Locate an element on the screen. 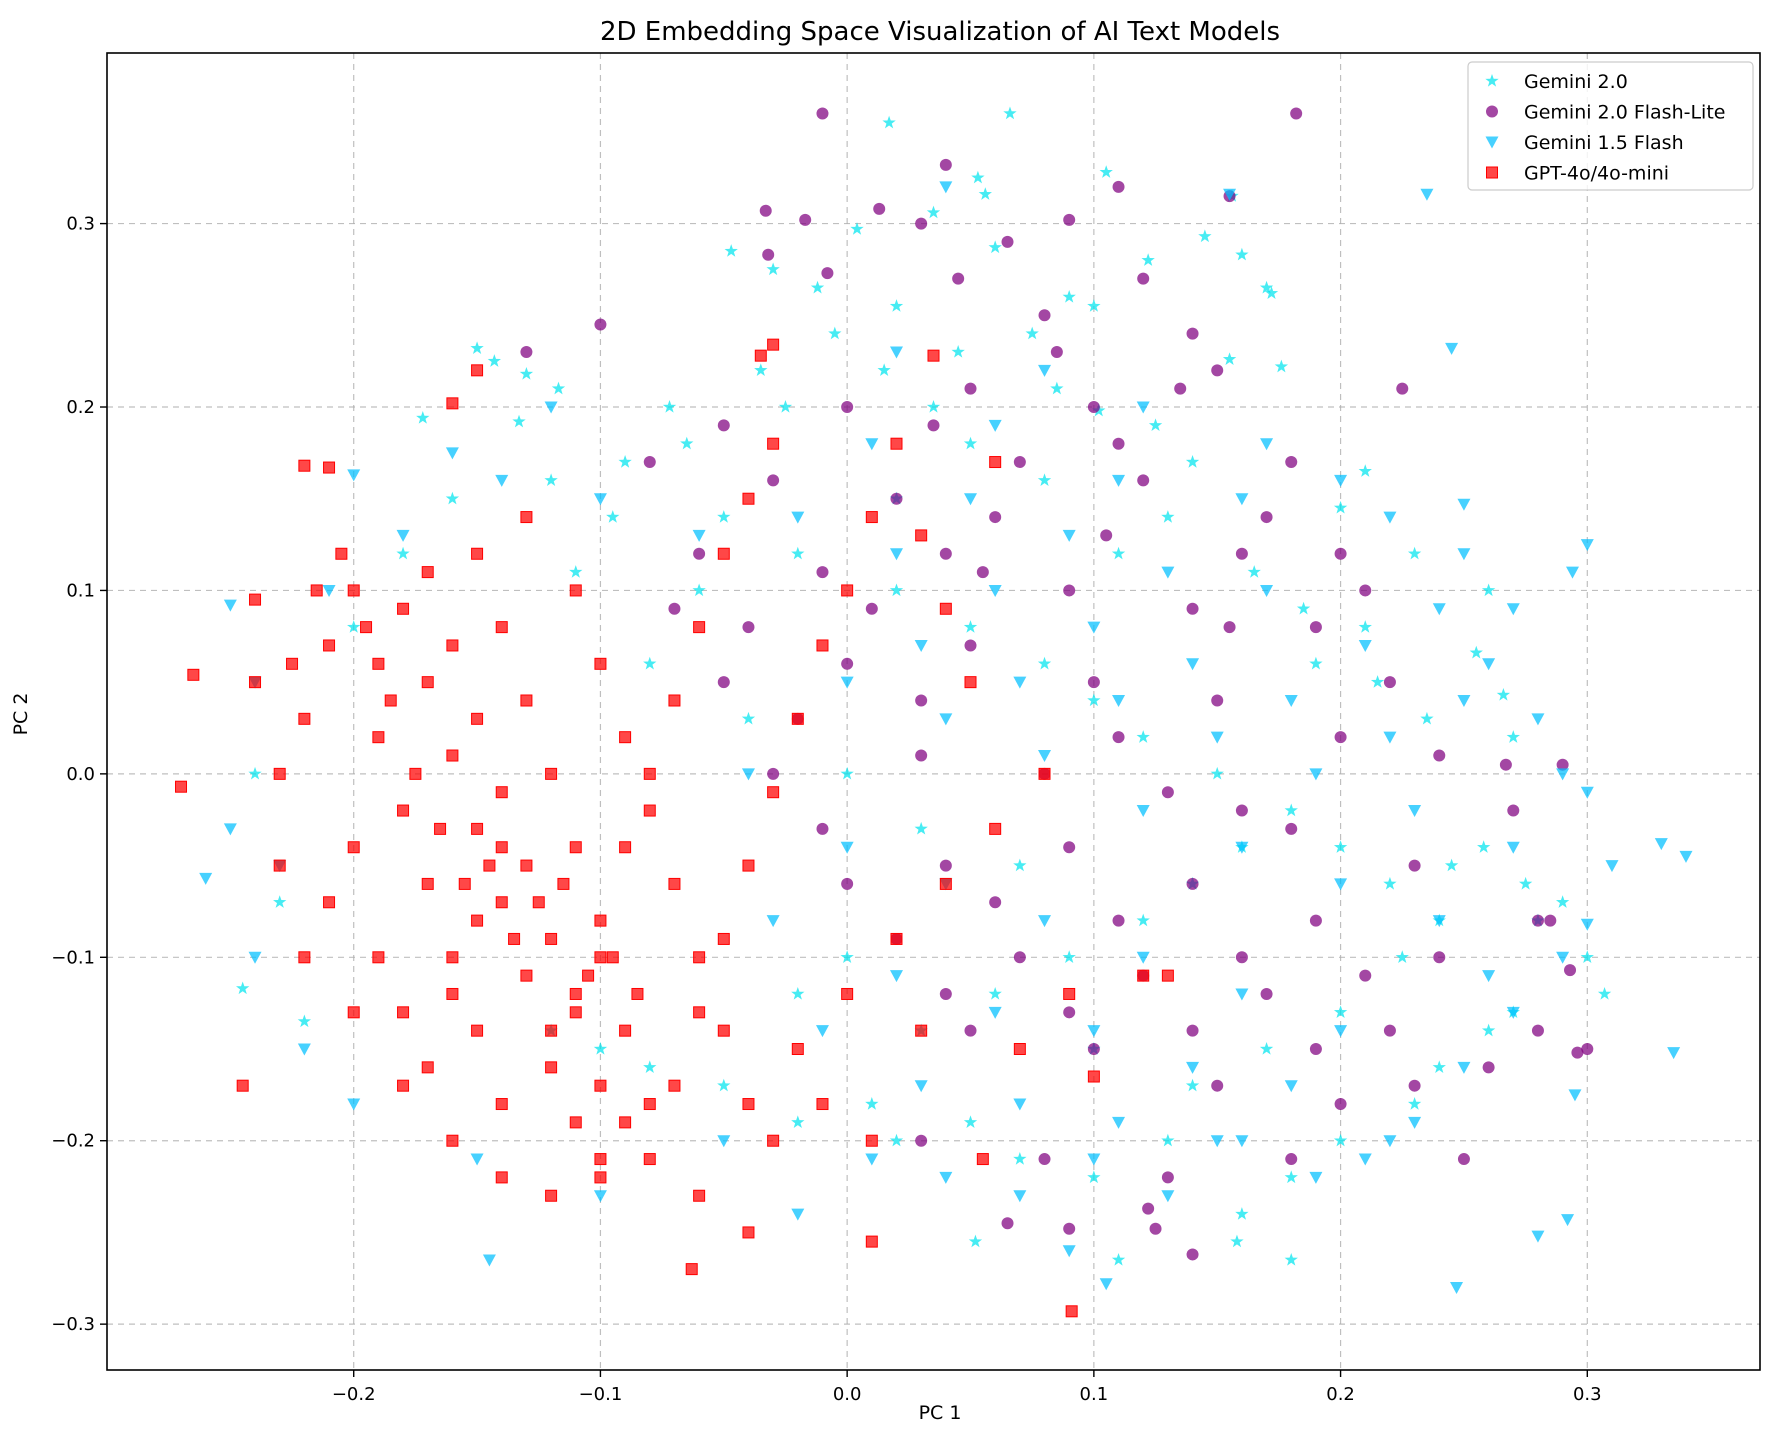 This screenshot has width=1786, height=1430. y-tick-label: −0.1 is located at coordinates (73, 957).